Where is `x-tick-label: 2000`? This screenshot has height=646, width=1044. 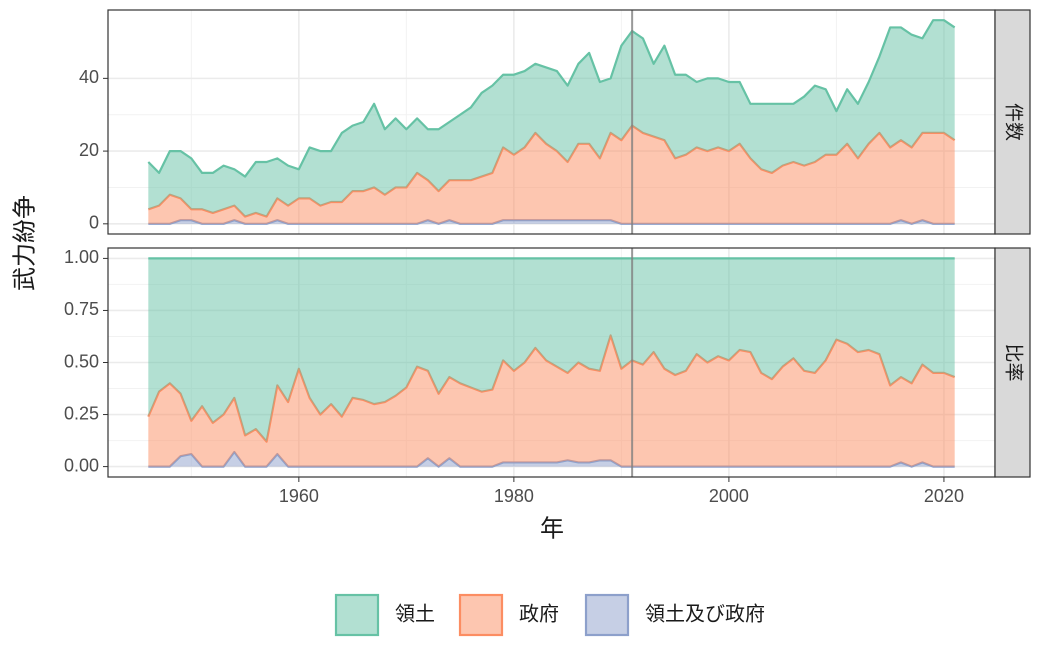
x-tick-label: 2000 is located at coordinates (729, 496).